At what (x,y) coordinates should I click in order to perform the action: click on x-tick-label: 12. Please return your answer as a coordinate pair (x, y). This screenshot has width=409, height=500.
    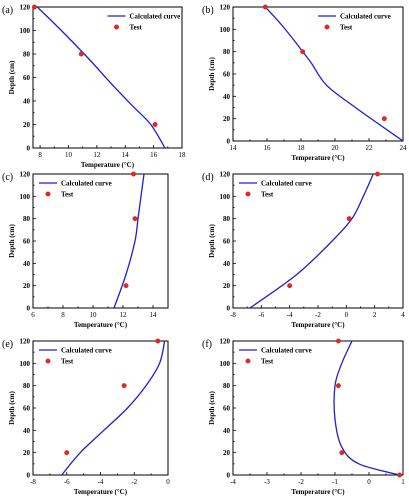
    Looking at the image, I should click on (97, 155).